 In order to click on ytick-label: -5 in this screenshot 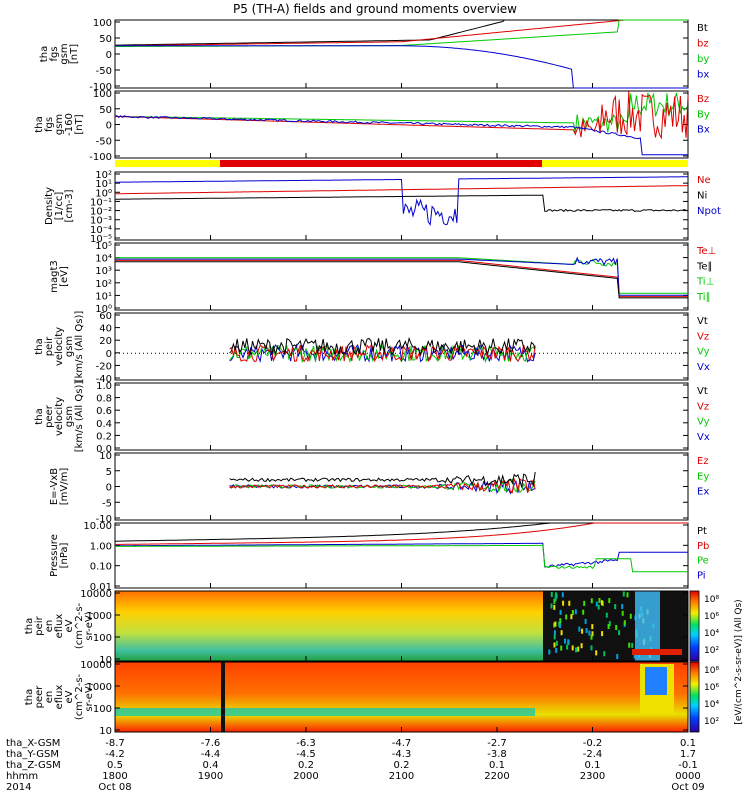, I will do `click(107, 503)`.